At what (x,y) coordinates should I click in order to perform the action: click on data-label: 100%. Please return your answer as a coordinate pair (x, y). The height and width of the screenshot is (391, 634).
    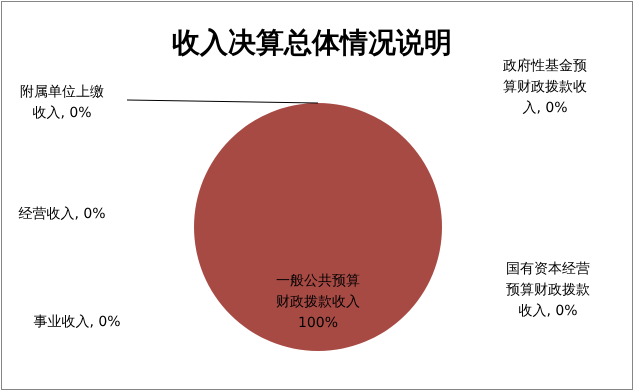
    Looking at the image, I should click on (318, 323).